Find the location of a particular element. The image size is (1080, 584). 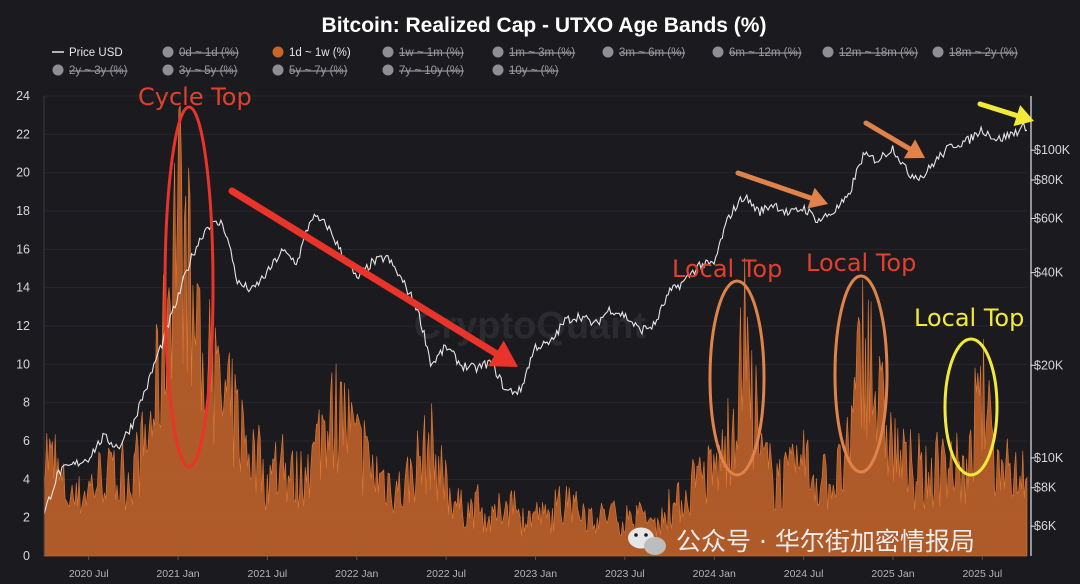

legend-label: 1m ~ 3m (%) is located at coordinates (542, 53).